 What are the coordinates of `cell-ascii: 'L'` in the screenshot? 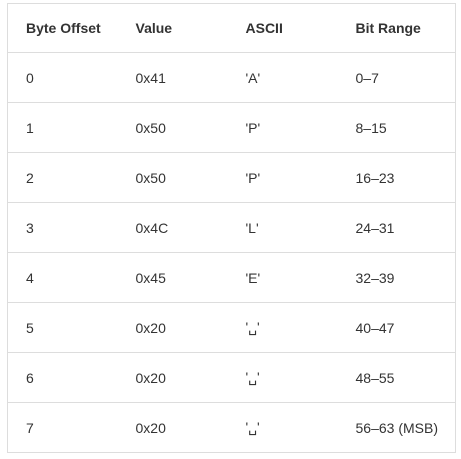 It's located at (282, 227).